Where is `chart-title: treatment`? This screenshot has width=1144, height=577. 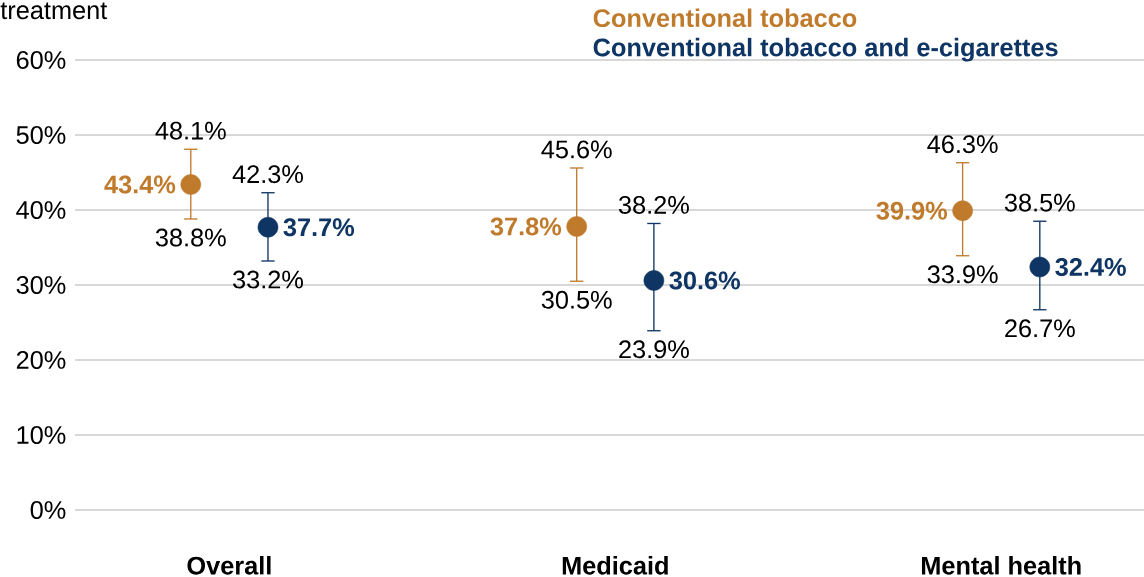 chart-title: treatment is located at coordinates (54, 11).